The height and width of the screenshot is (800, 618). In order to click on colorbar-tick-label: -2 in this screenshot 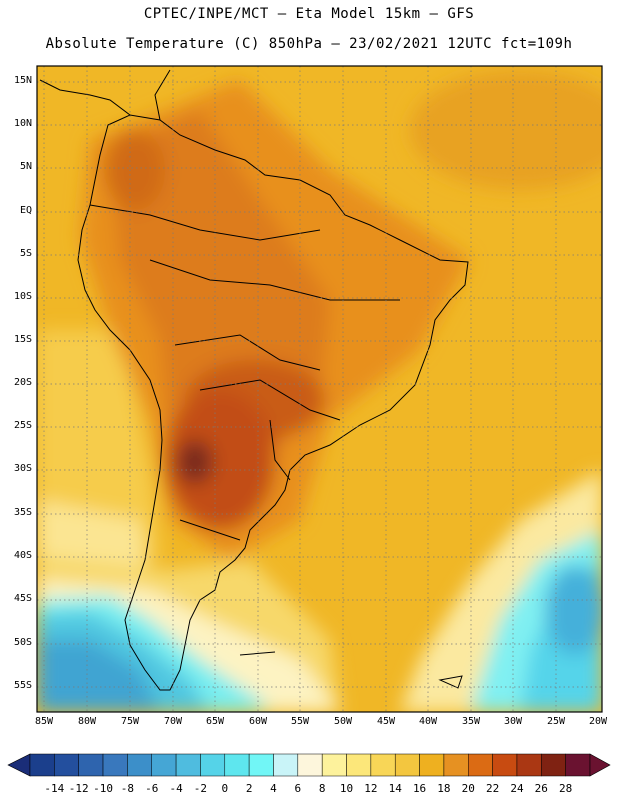, I will do `click(200, 788)`.